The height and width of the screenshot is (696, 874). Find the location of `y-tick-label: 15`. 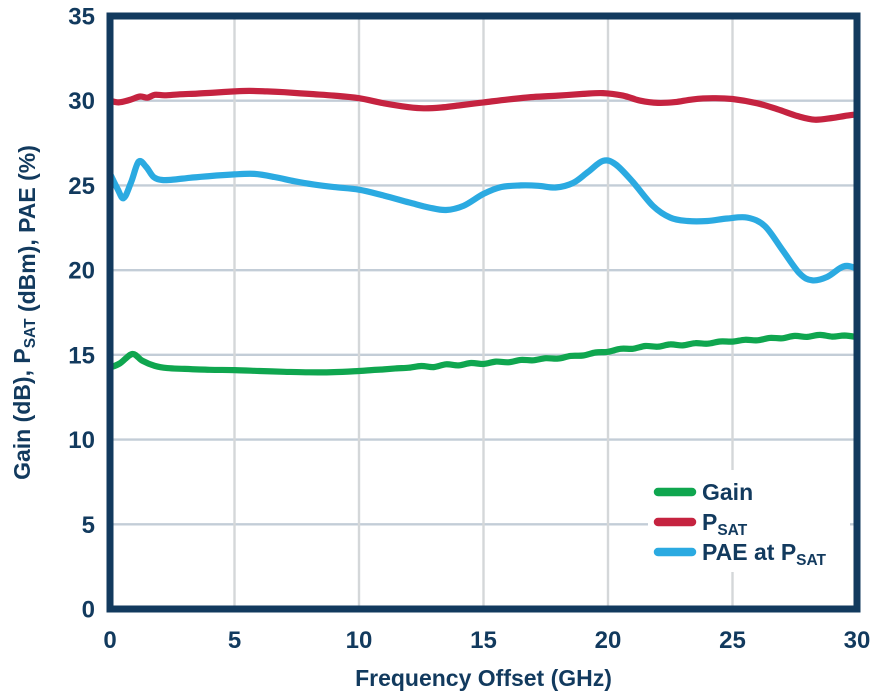

y-tick-label: 15 is located at coordinates (81, 355).